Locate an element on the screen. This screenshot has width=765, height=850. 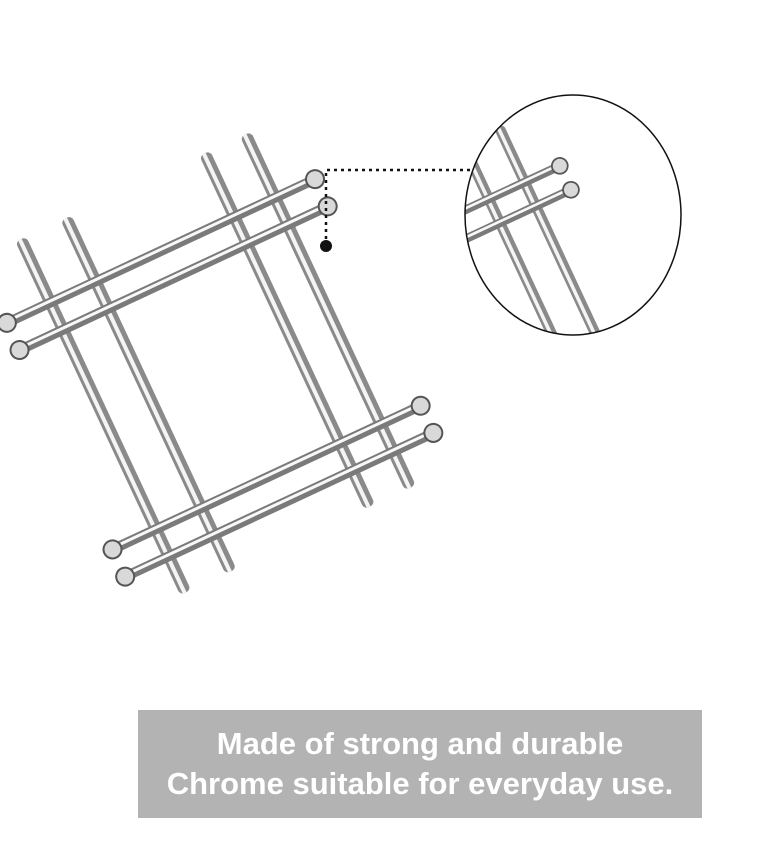
callout-anchor-dot is located at coordinates (326, 246).